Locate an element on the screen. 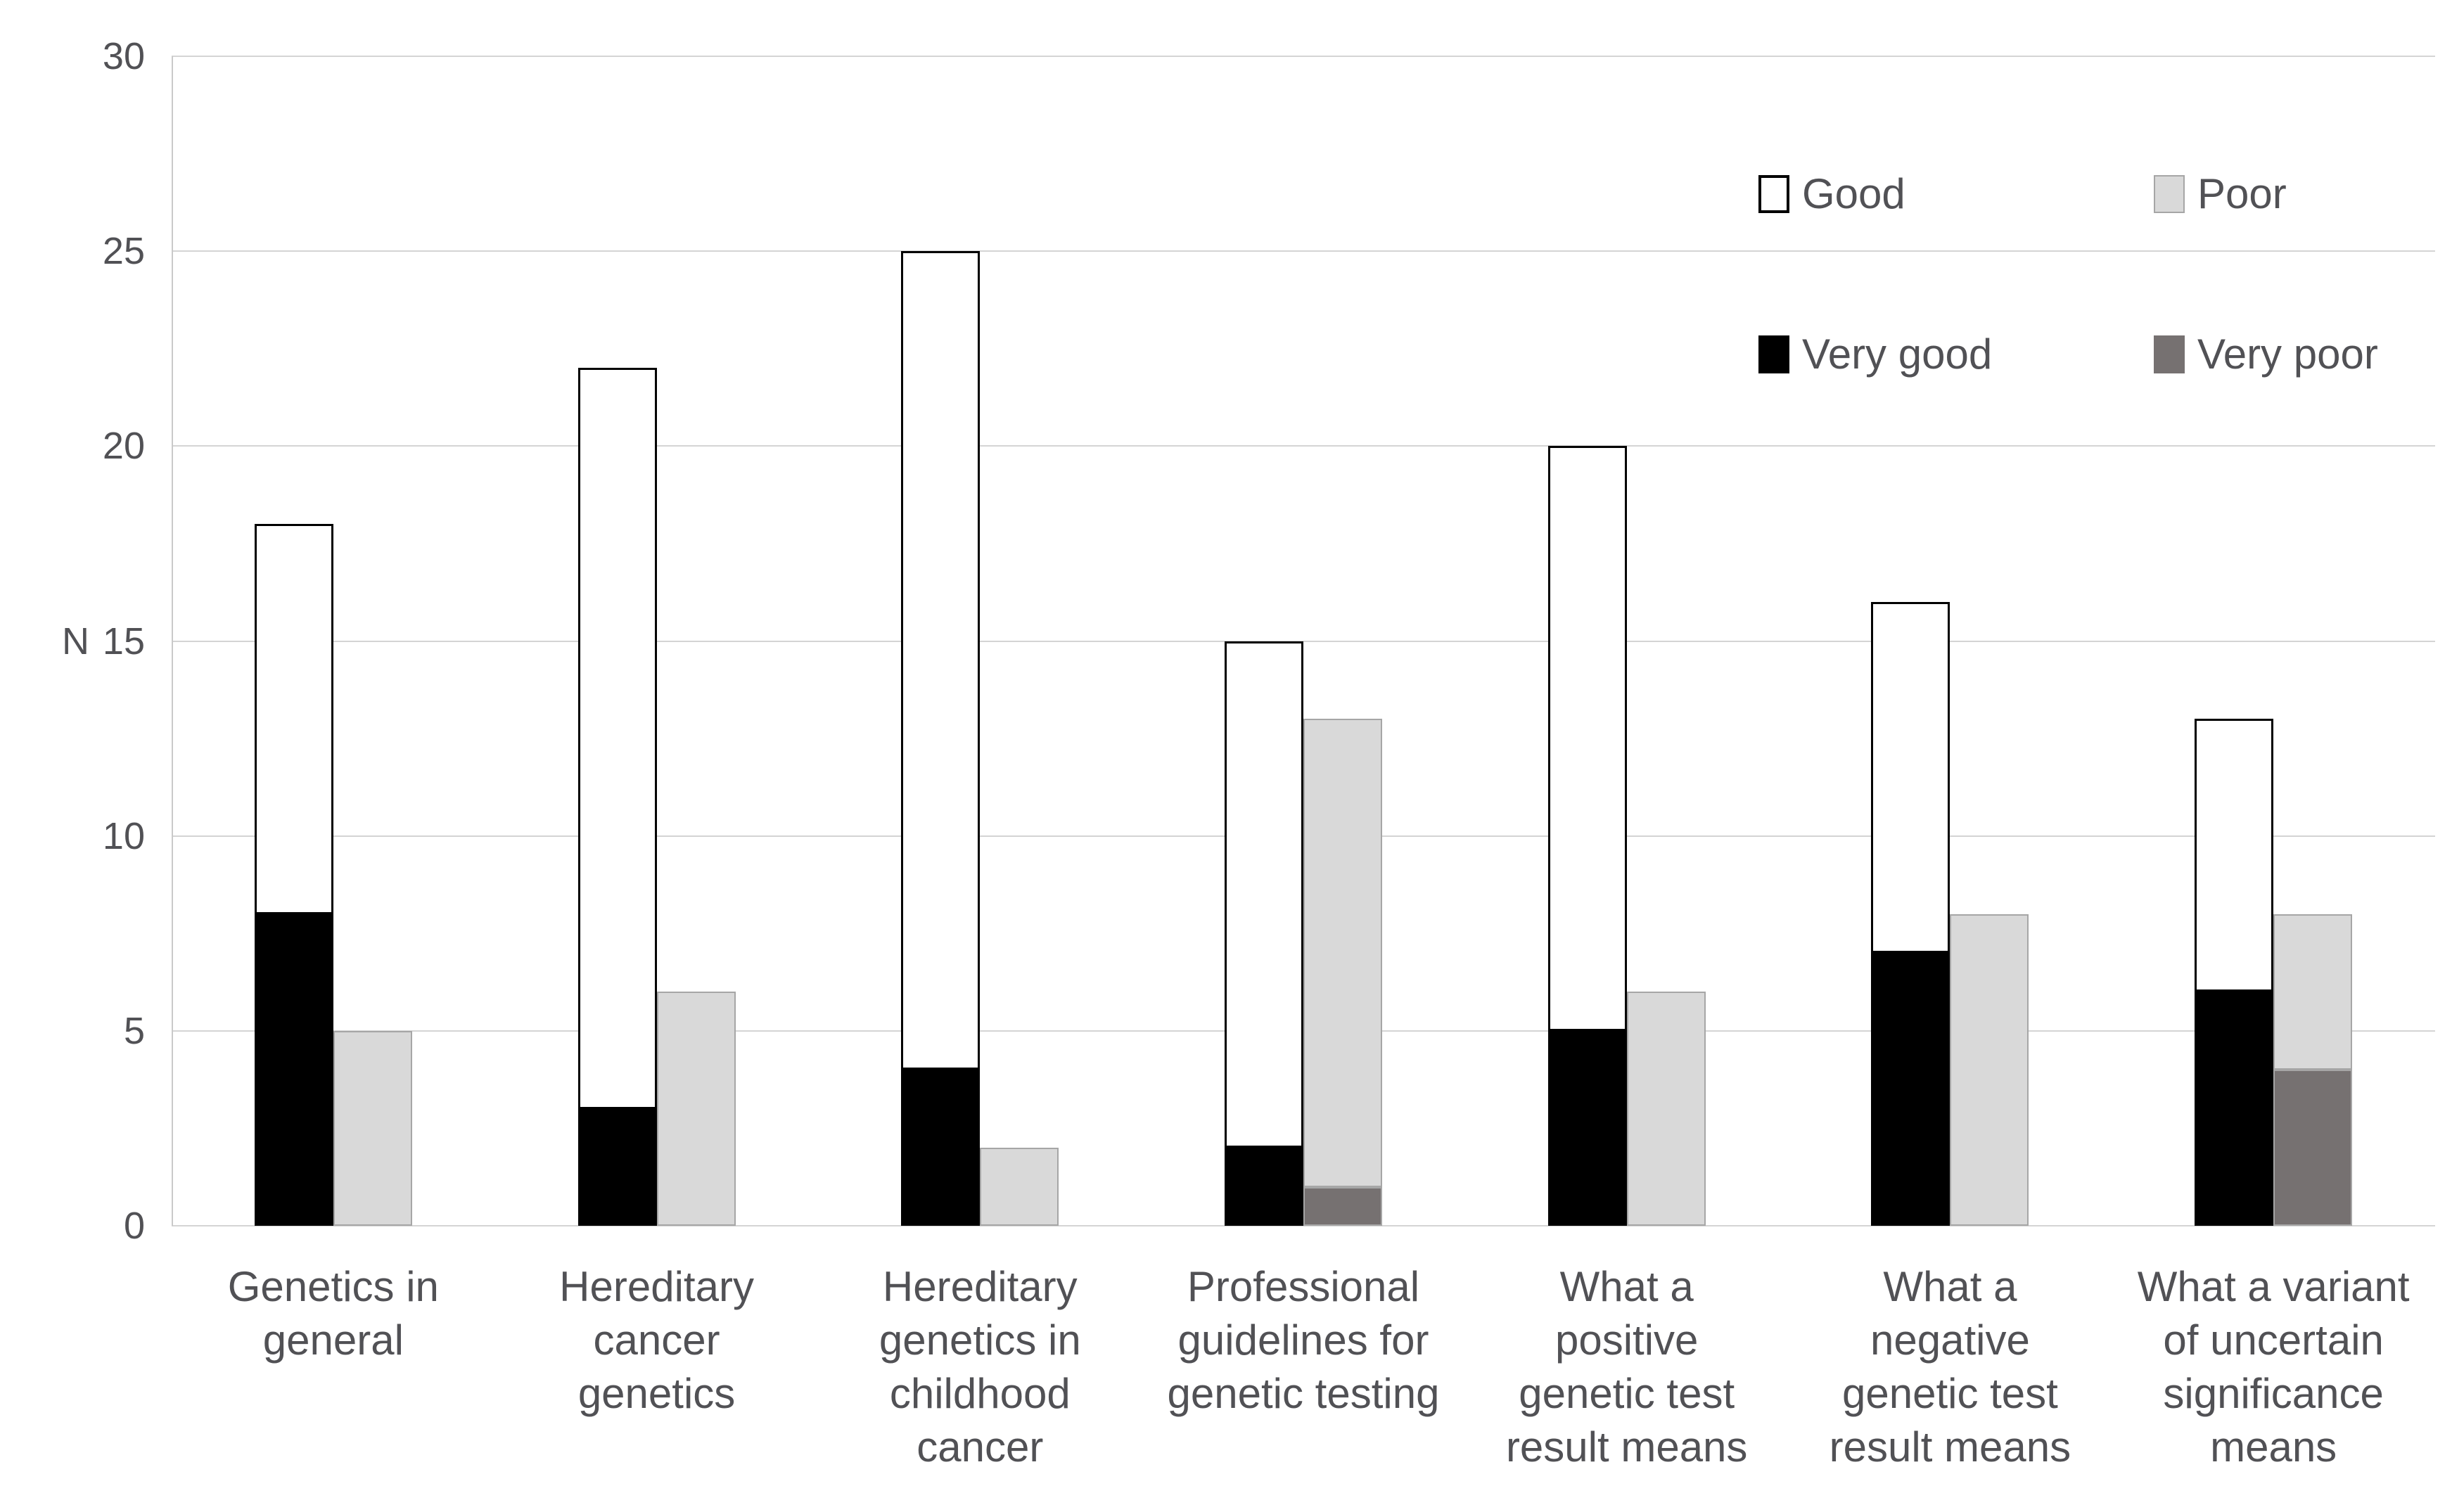 This screenshot has width=2452, height=1512. bar-segment-poor-cat4 is located at coordinates (1342, 953).